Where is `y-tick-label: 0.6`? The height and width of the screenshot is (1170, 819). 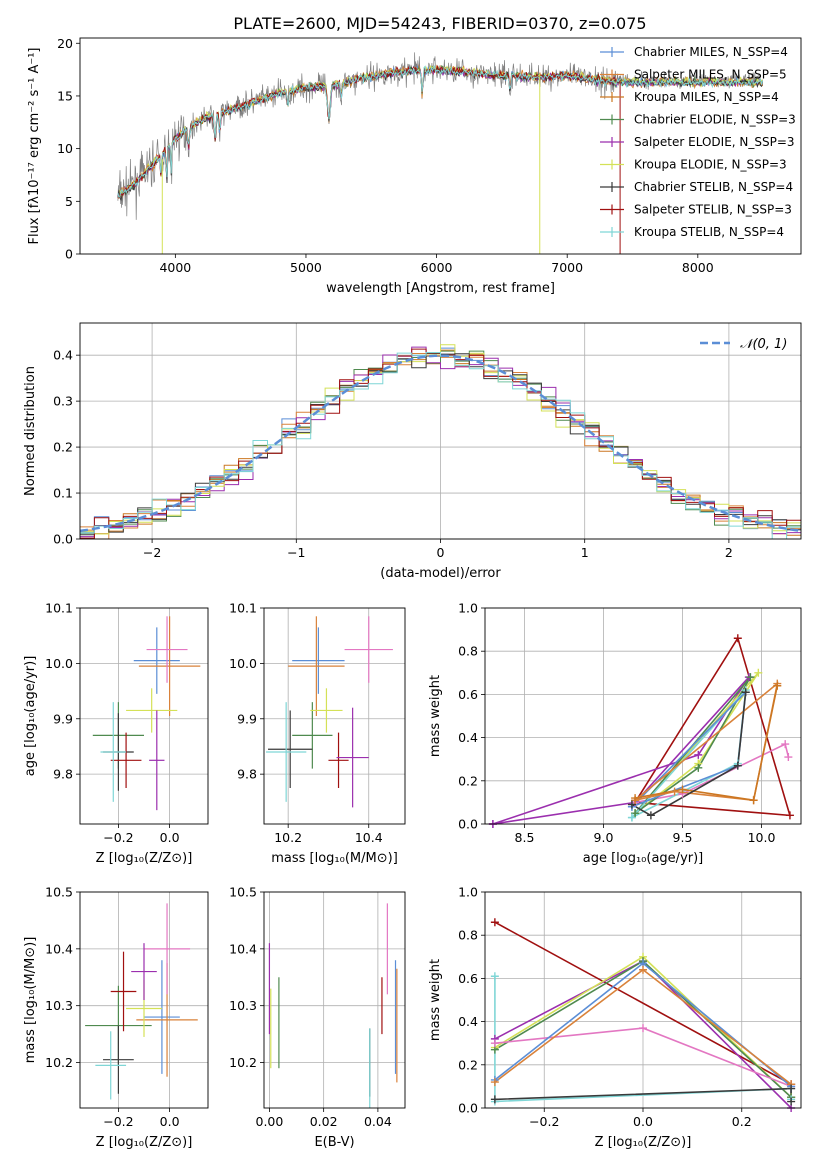
y-tick-label: 0.6 is located at coordinates (468, 694).